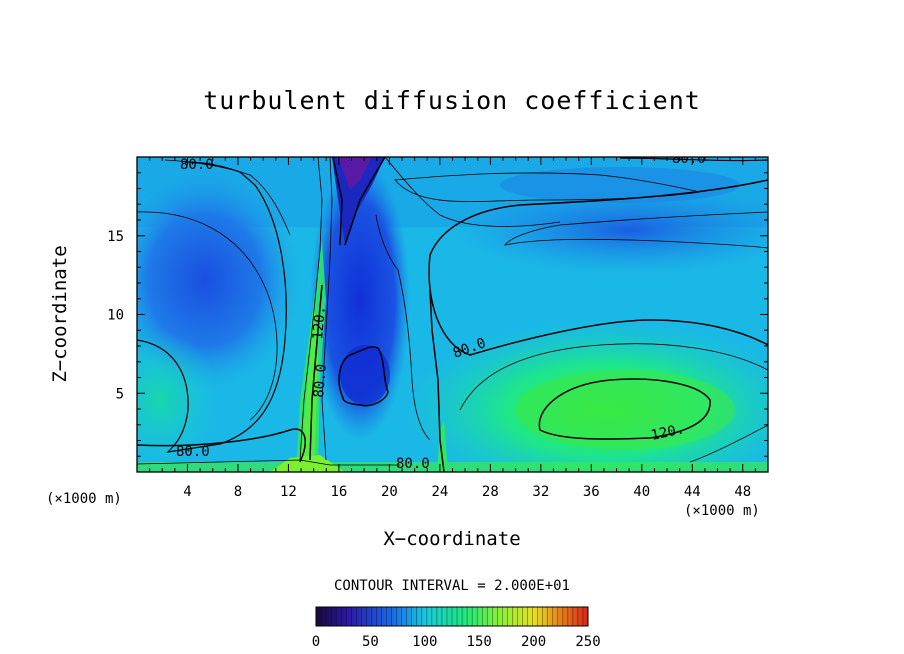 The image size is (904, 654). What do you see at coordinates (641, 492) in the screenshot?
I see `x-tick-label: 40` at bounding box center [641, 492].